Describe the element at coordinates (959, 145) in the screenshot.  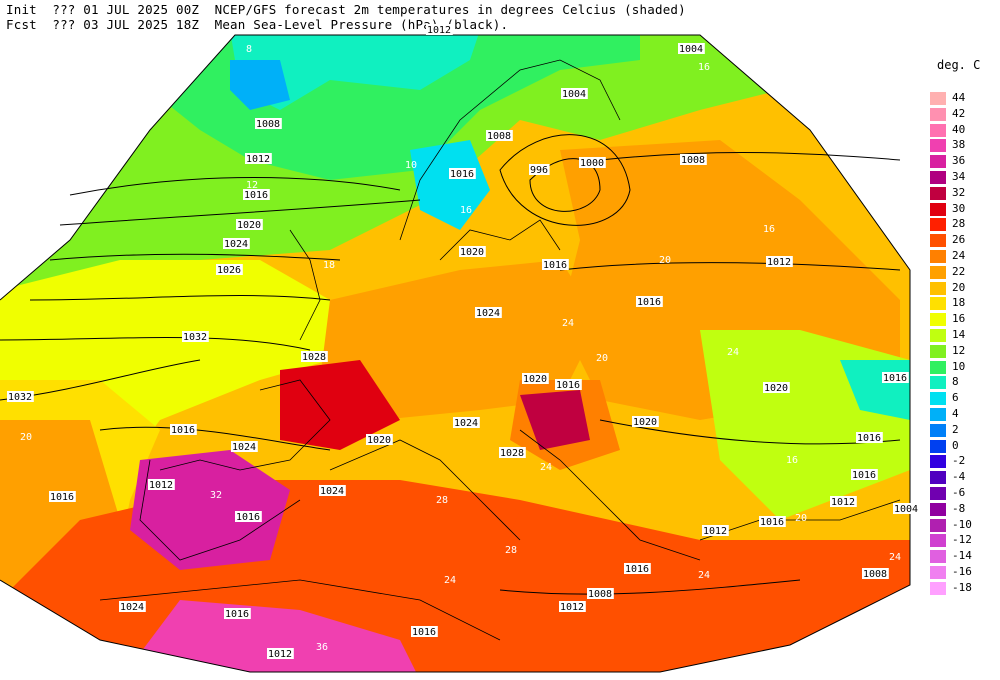
I see `legend-label: 38` at that location.